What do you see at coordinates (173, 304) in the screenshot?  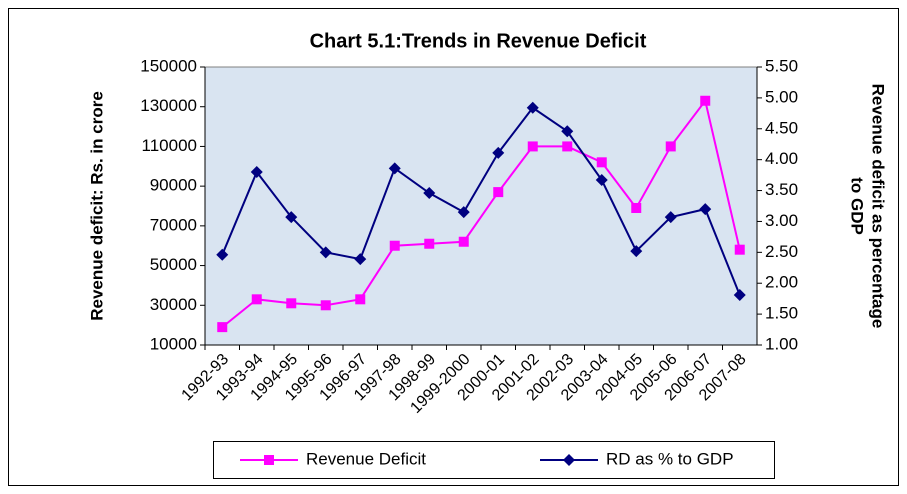 I see `y-tick-label: 30000` at bounding box center [173, 304].